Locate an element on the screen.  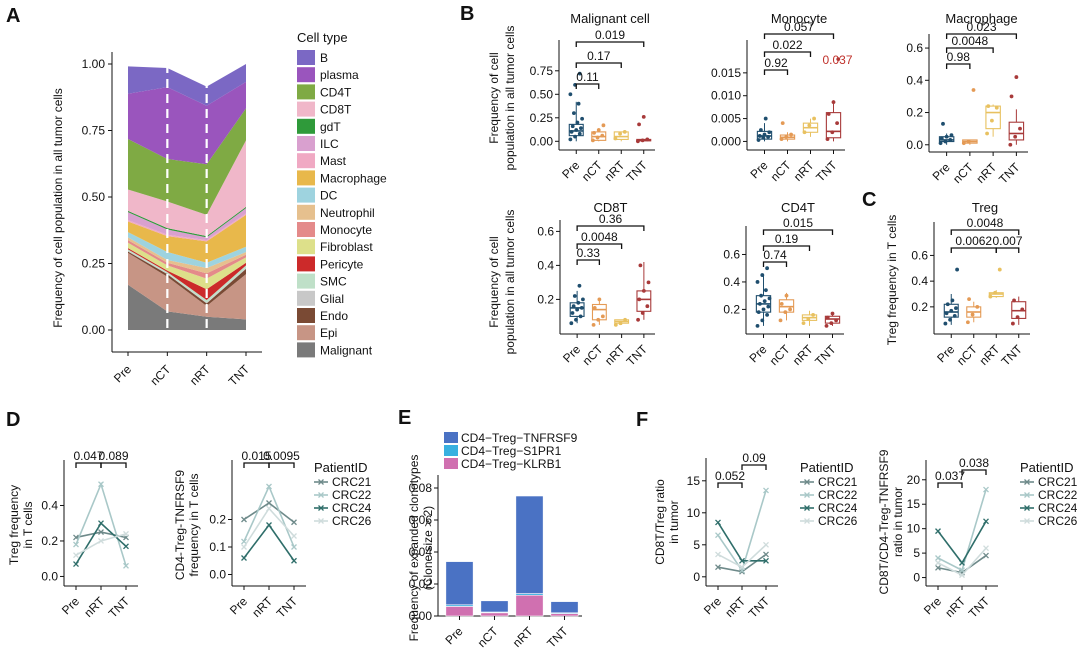
p-value-label: 0.33 is located at coordinates (589, 253).